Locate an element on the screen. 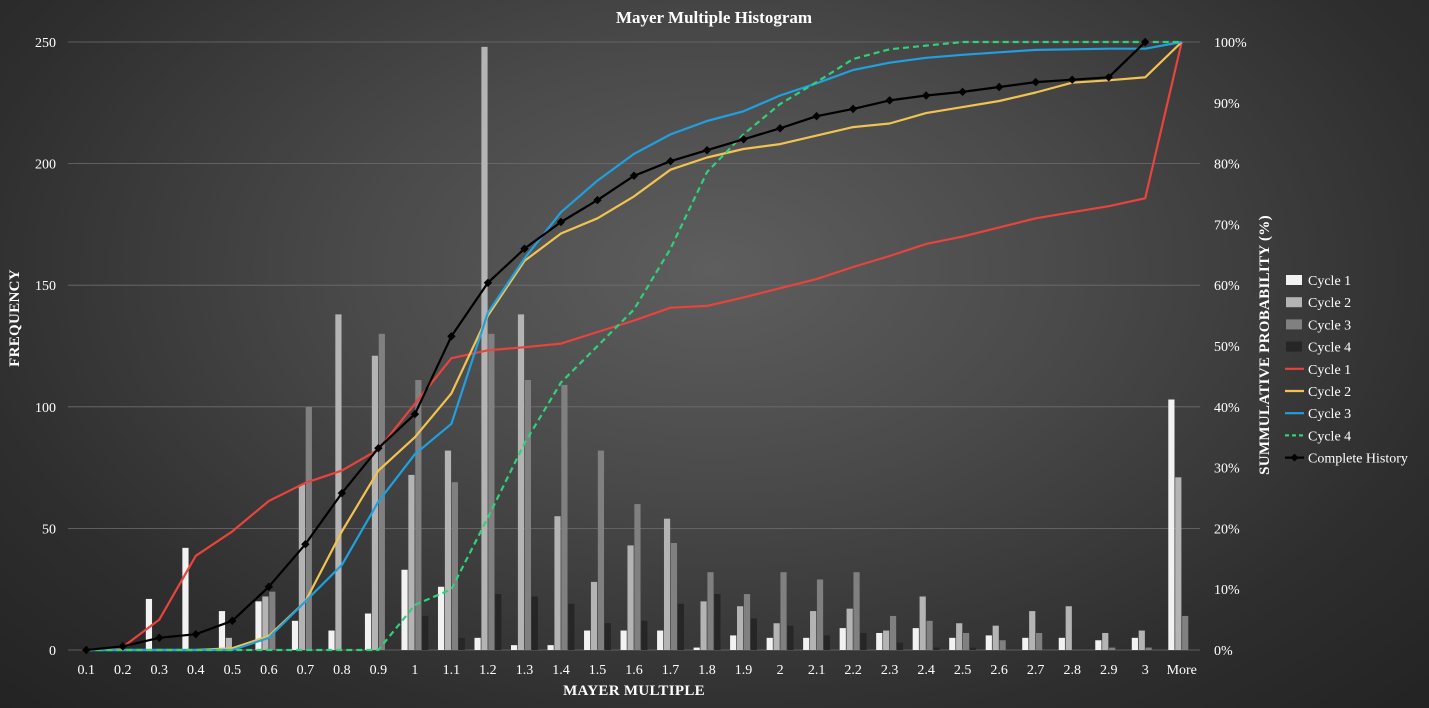 The height and width of the screenshot is (708, 1429). y2-tick-label: 90% is located at coordinates (1227, 104).